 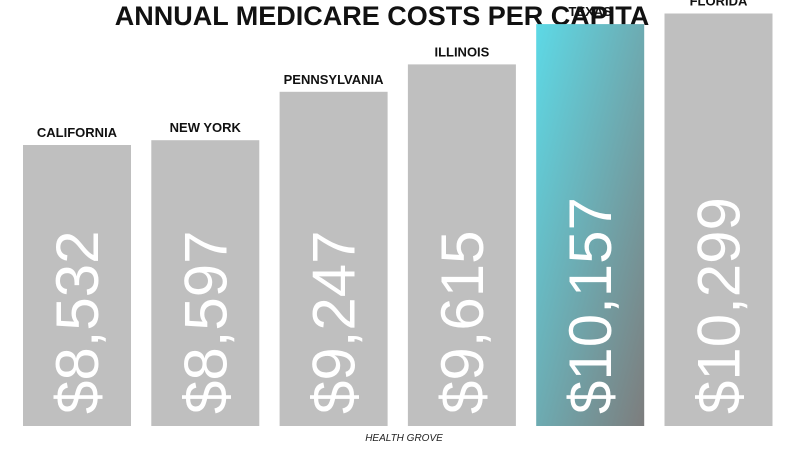 I want to click on category-label: CALIFORNIA, so click(x=77, y=132).